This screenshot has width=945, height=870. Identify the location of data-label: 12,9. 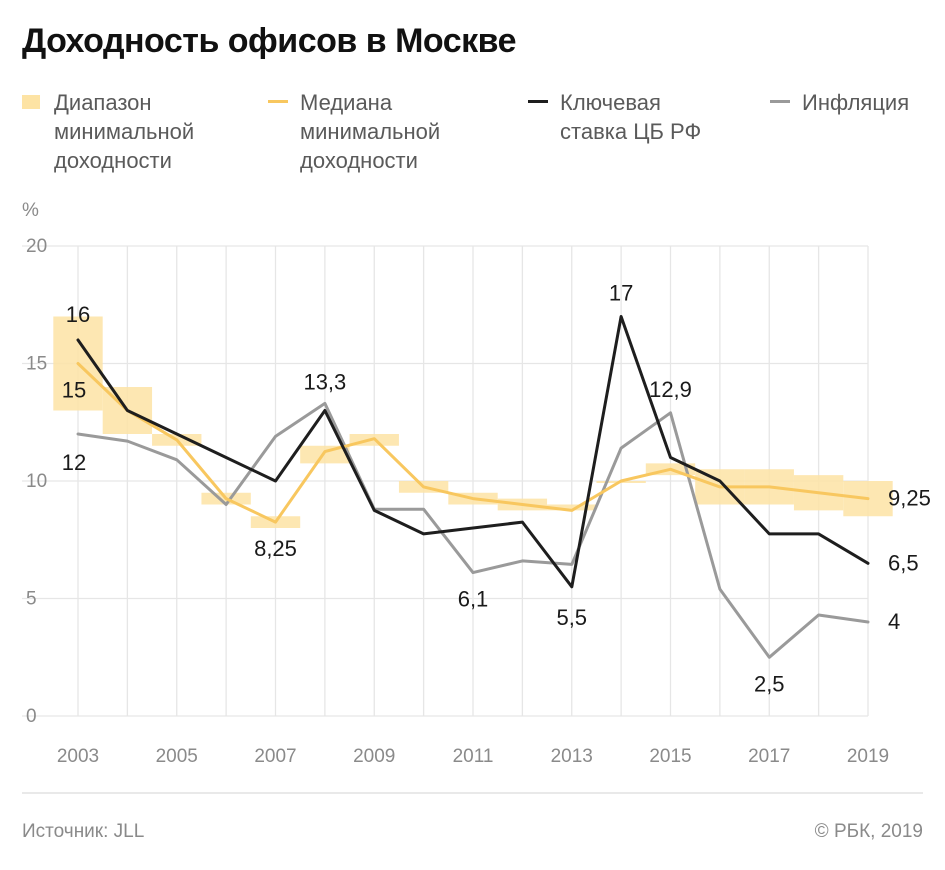
(670, 389).